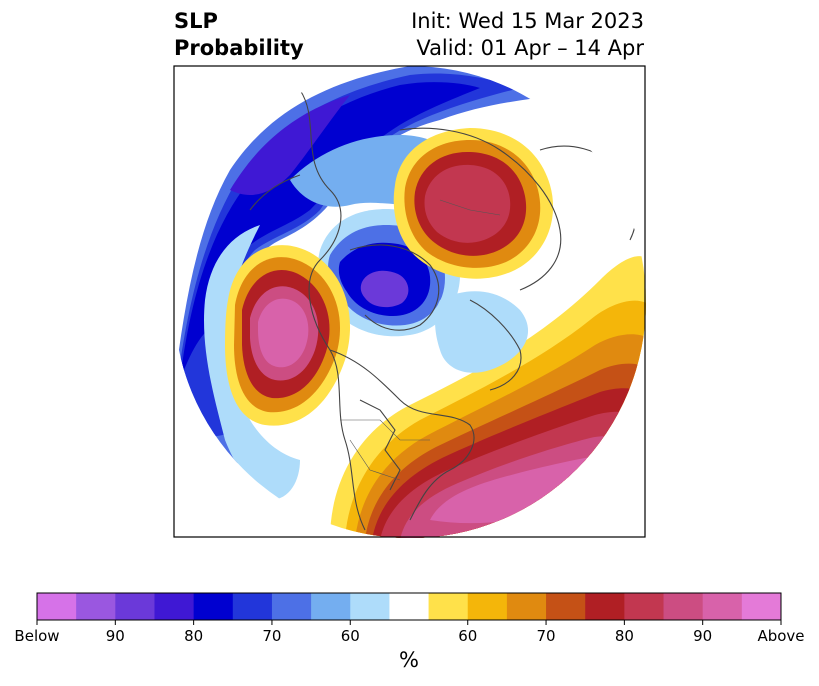  Describe the element at coordinates (252, 362) in the screenshot. I see `region-below-60-ring` at that location.